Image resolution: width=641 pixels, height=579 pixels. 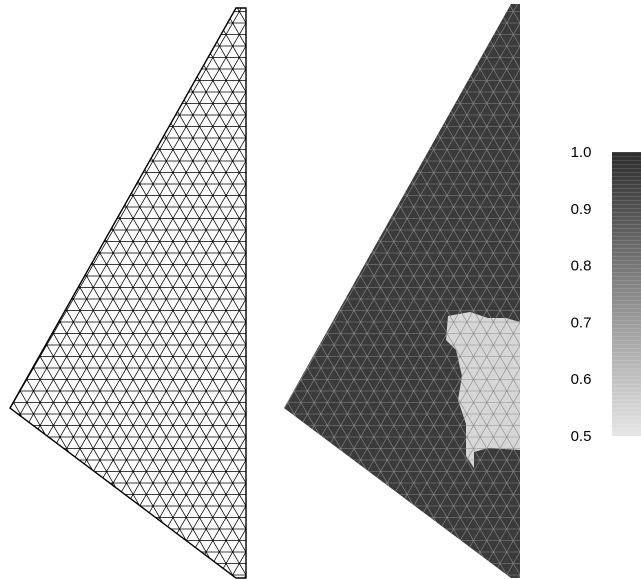 I want to click on colorbar-ticks: 1.0 0.9 0.8 0.7 0.6 0.5, so click(x=581, y=294).